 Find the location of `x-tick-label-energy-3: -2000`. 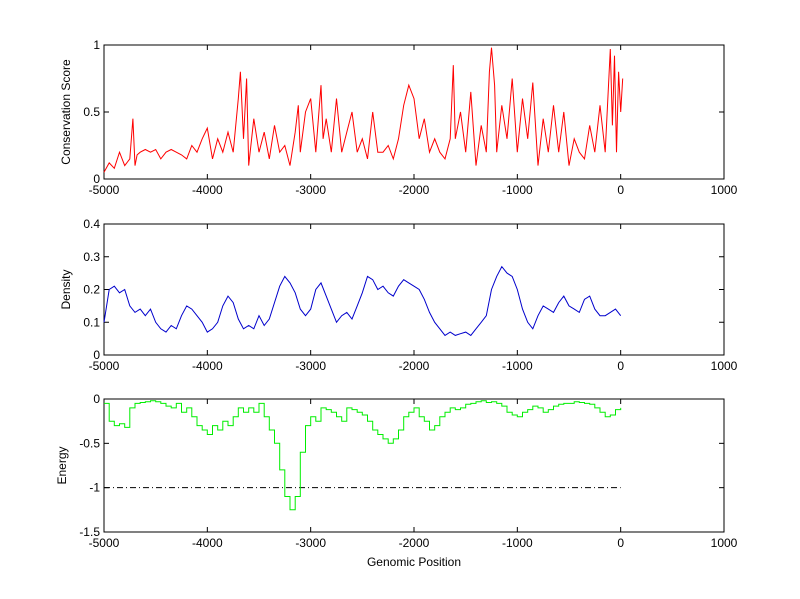

x-tick-label-energy-3: -2000 is located at coordinates (414, 543).